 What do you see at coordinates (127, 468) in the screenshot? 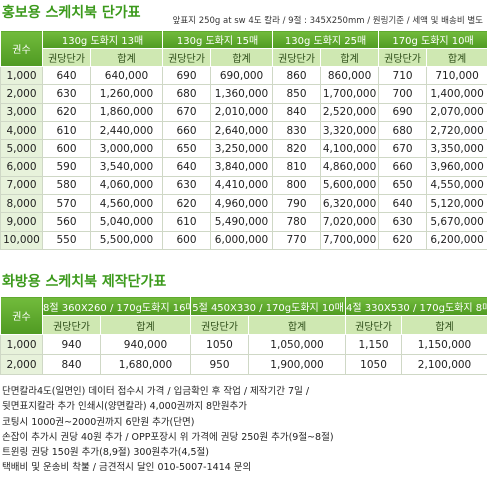
I see `note-line: 택배비 및 운송비 착불 / 금견적시 달인 010-5007-1414 문의` at bounding box center [127, 468].